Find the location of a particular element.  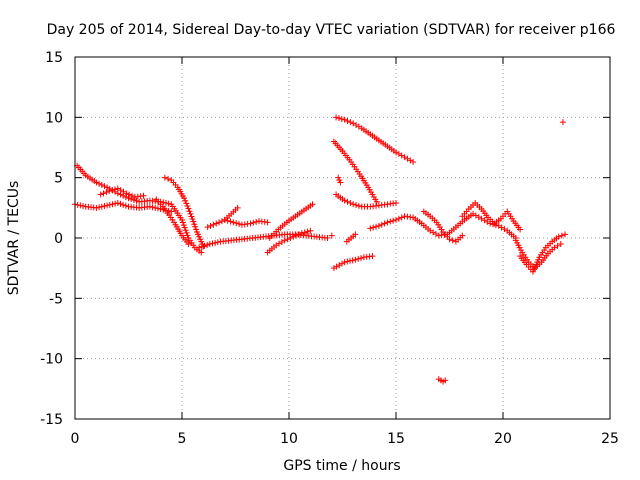

y-tick-label: 15 is located at coordinates (54, 58).